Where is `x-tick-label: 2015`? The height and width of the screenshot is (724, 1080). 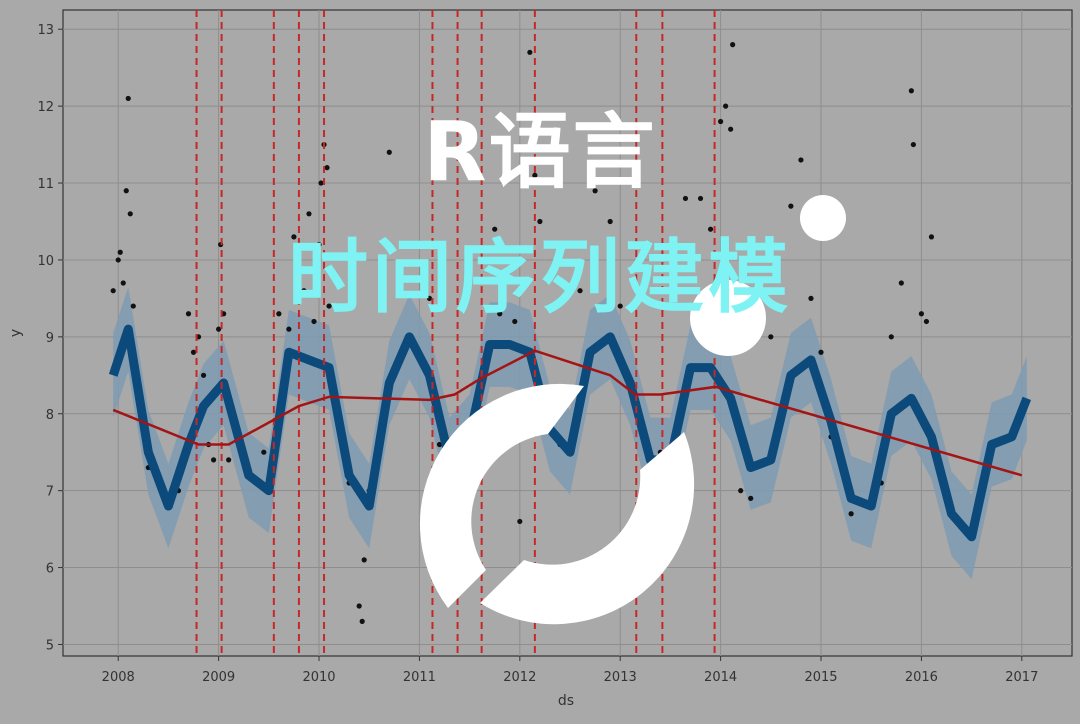
x-tick-label: 2015 is located at coordinates (820, 677).